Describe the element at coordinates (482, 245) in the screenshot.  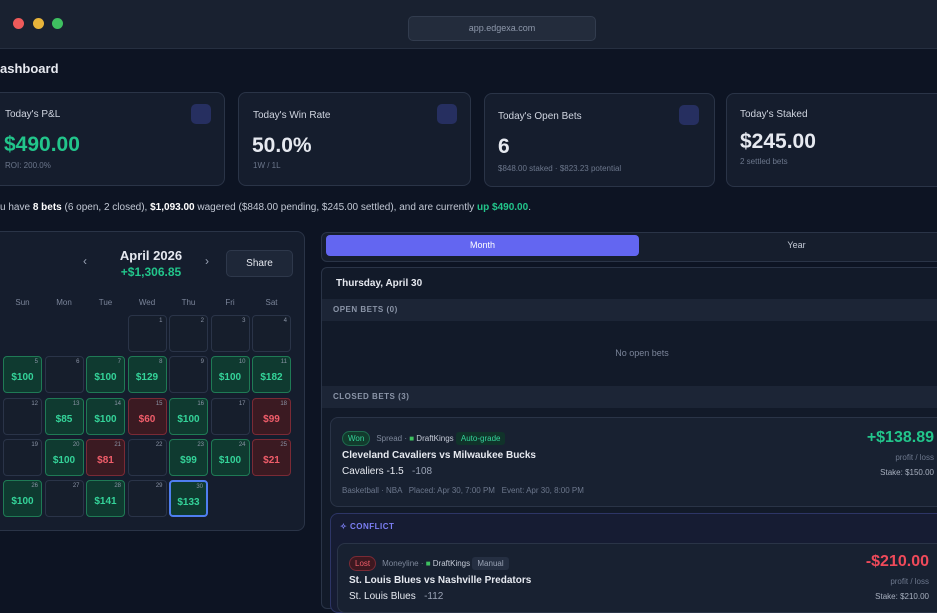
I see `tab: Month` at that location.